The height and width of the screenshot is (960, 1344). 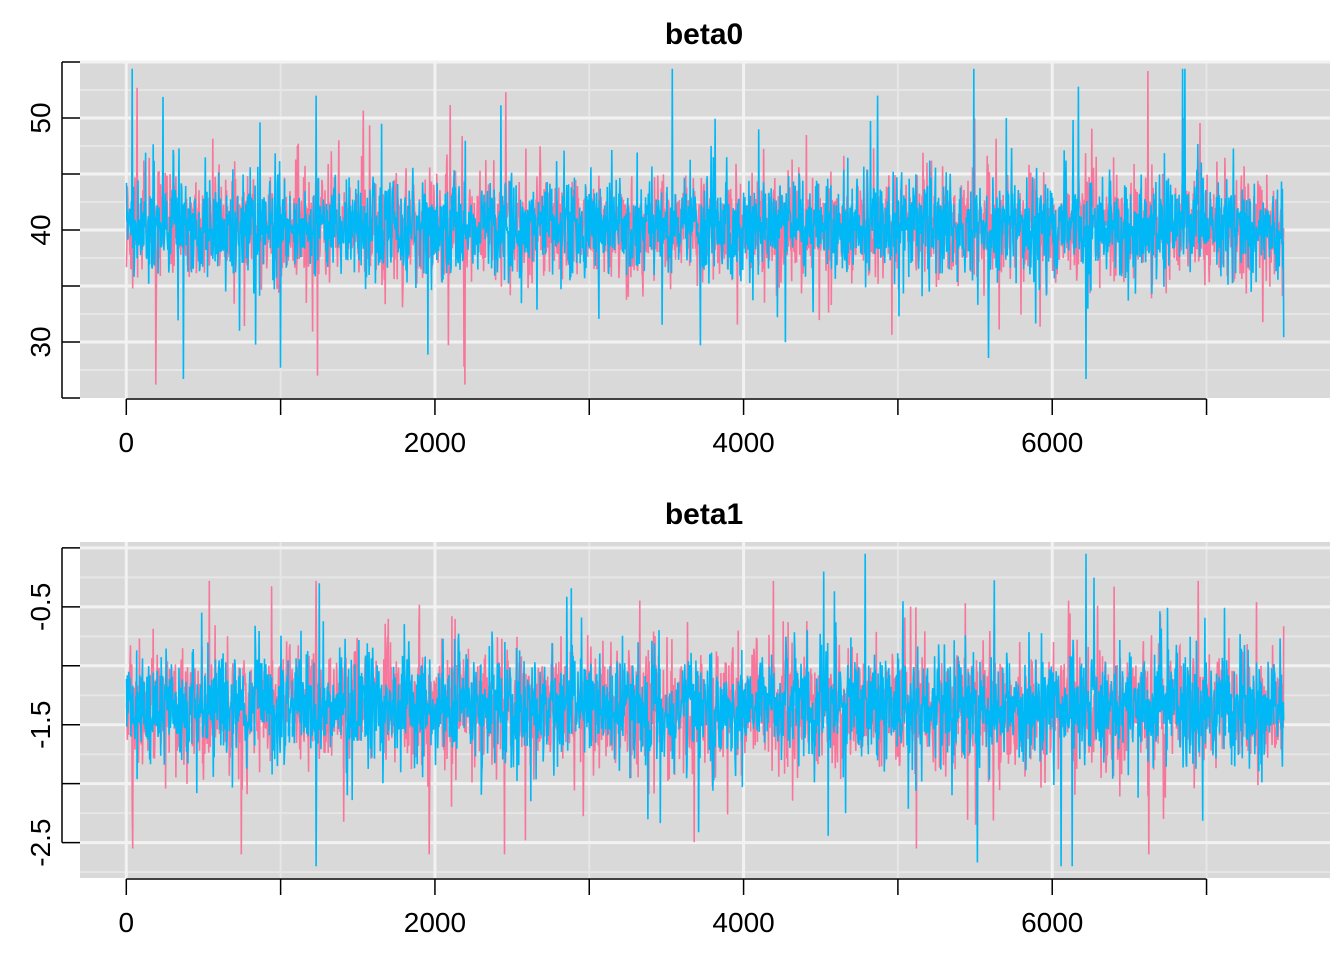 What do you see at coordinates (40, 725) in the screenshot?
I see `y-tick-label: -1.5` at bounding box center [40, 725].